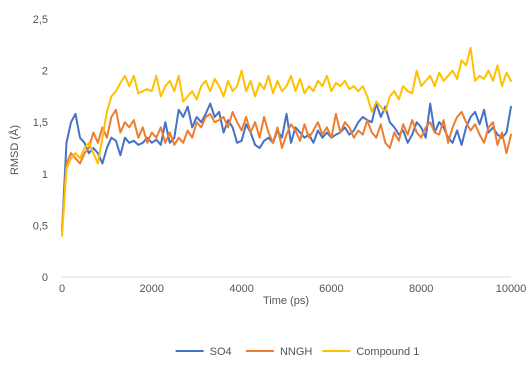 This screenshot has height=383, width=531. What do you see at coordinates (40, 123) in the screenshot?
I see `y-tick-label: 1,5` at bounding box center [40, 123].